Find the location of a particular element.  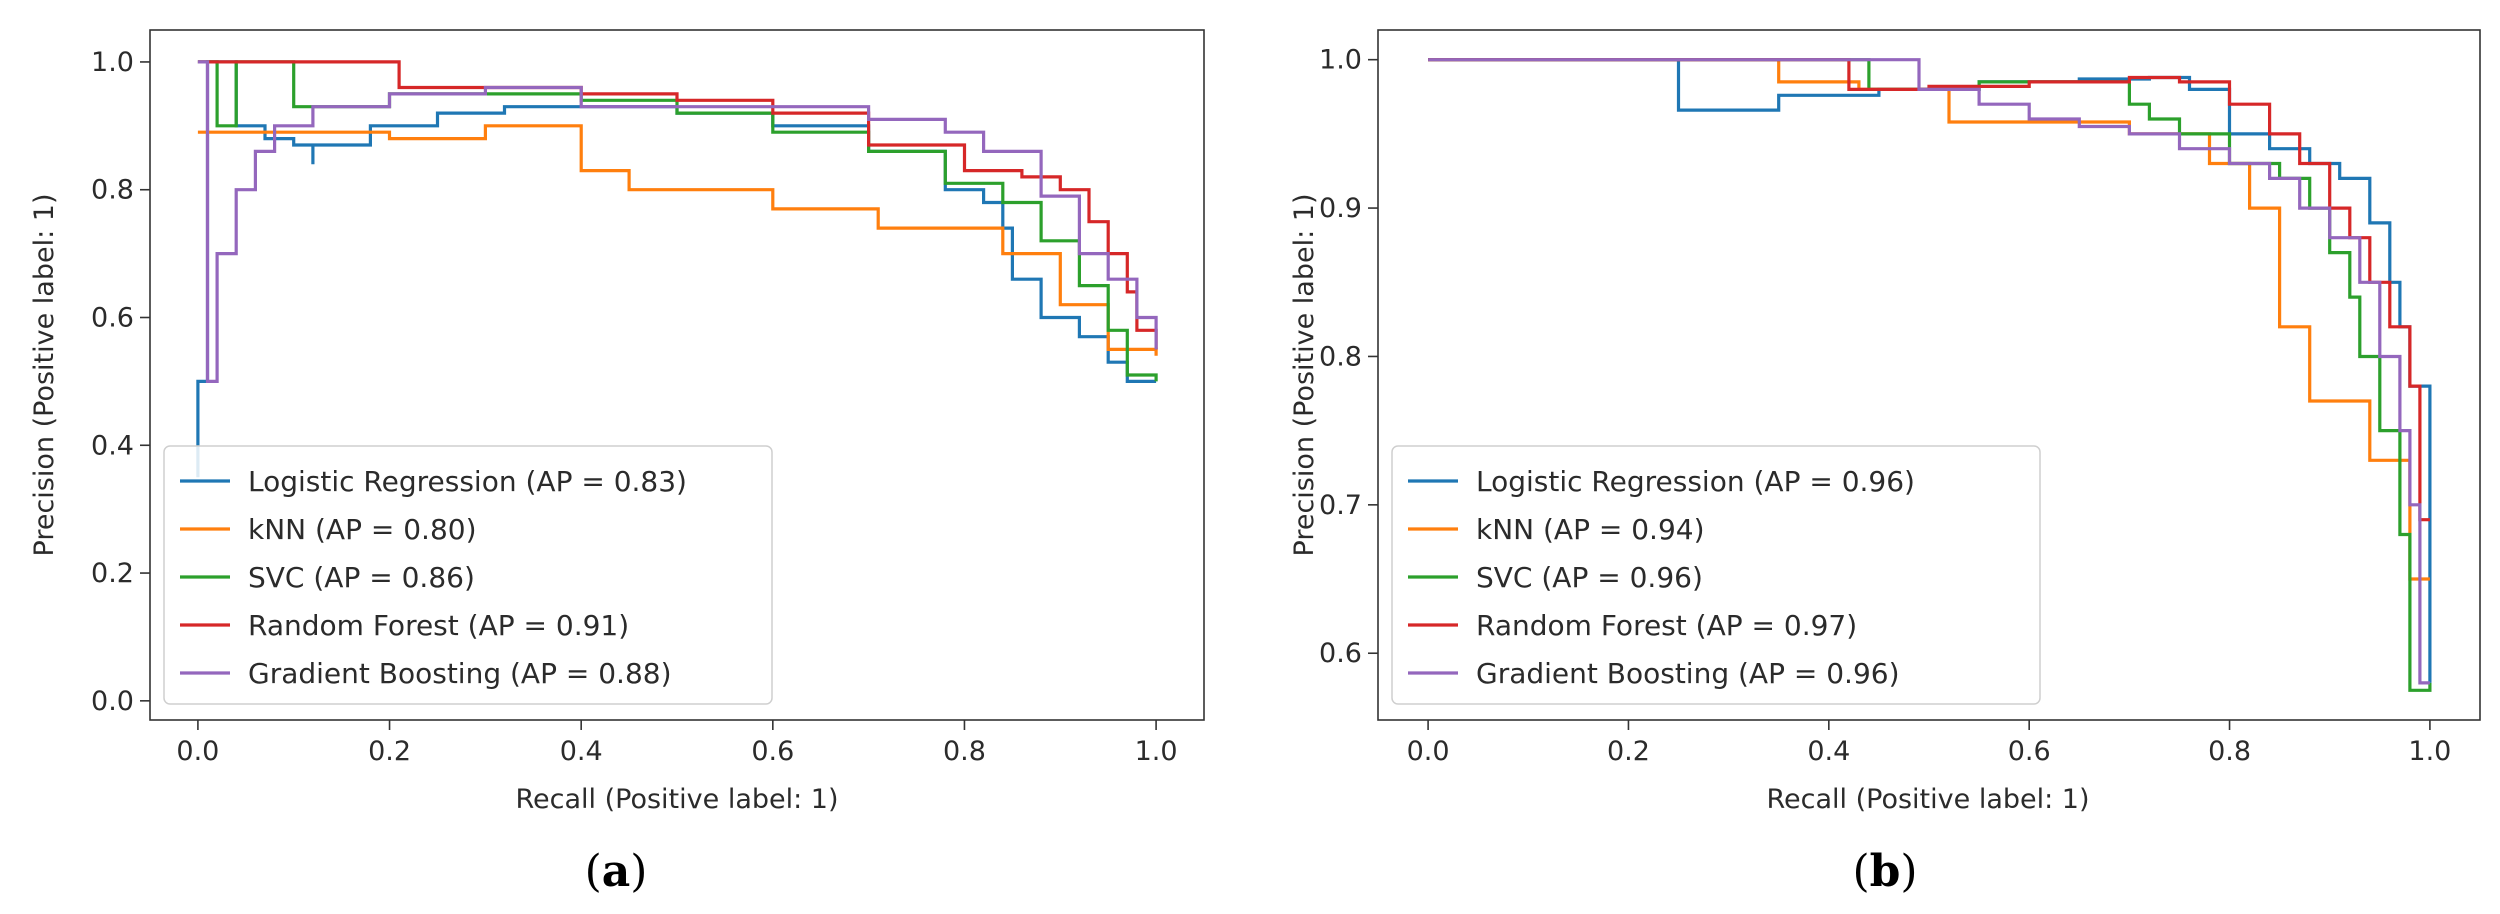

legend-label-b-0: Logistic Regression (AP = 0.96) is located at coordinates (1695, 481).